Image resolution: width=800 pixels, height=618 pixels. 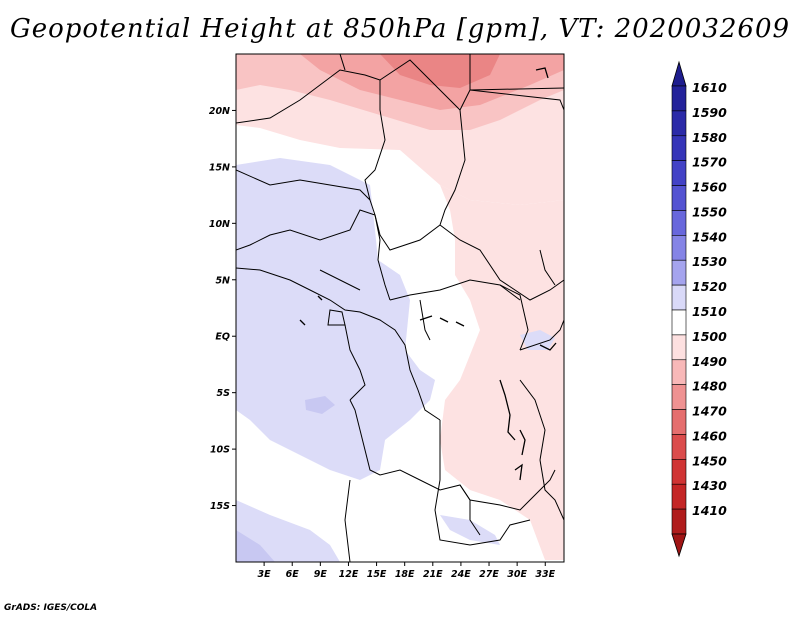 I want to click on colorbar-label: 1460, so click(x=709, y=435).